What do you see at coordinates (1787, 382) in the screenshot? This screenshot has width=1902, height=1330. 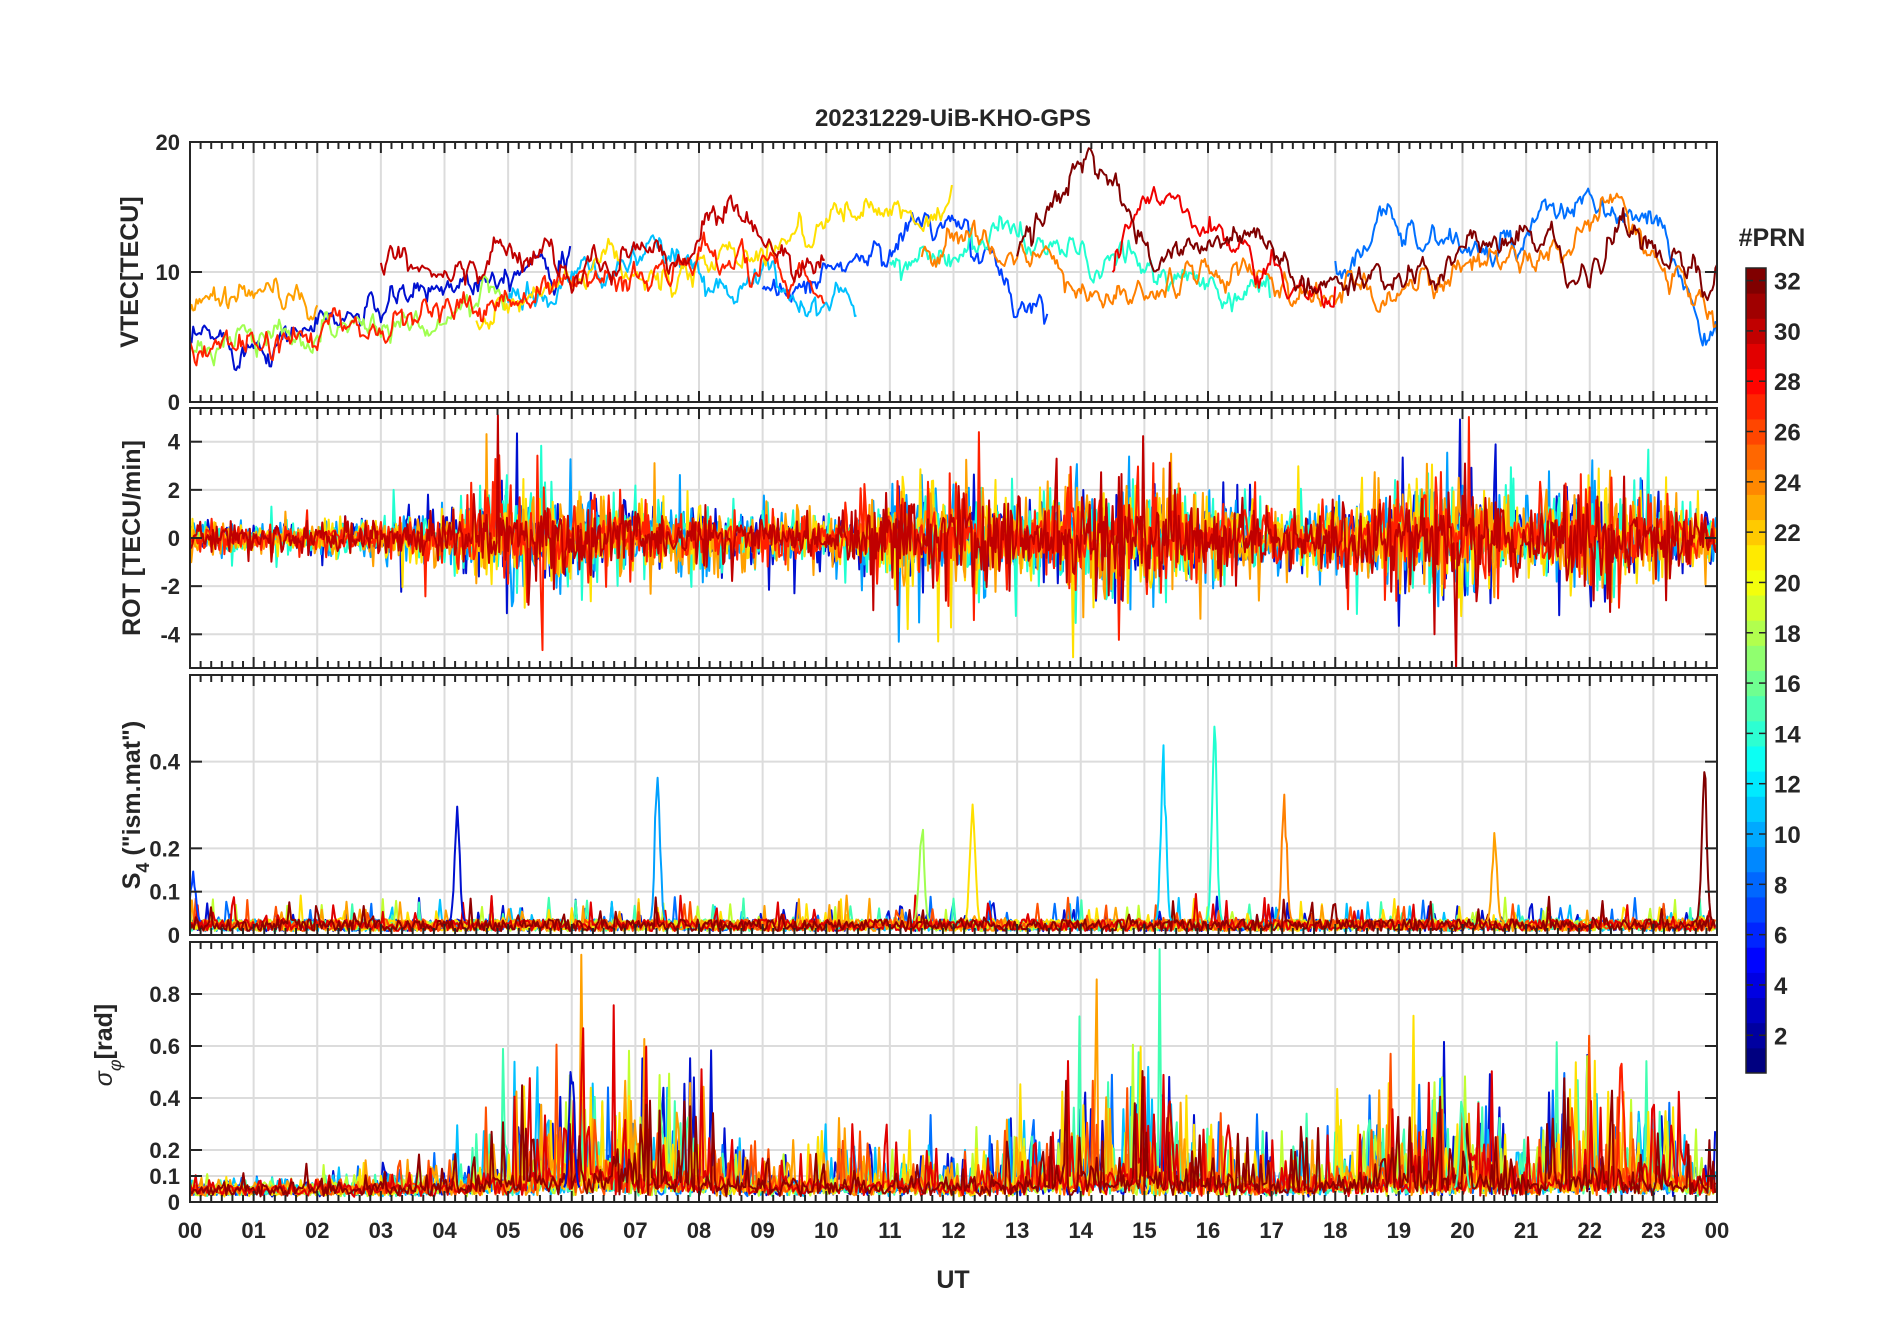 I see `colorbar-tick-label: 28` at bounding box center [1787, 382].